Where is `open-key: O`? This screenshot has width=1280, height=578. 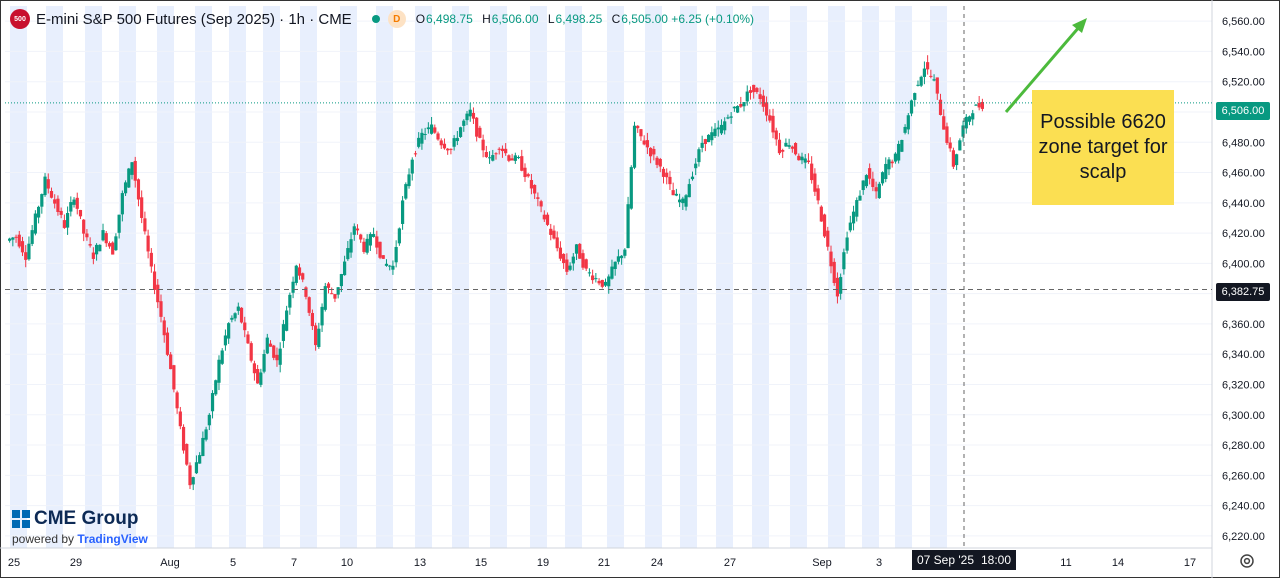 open-key: O is located at coordinates (420, 19).